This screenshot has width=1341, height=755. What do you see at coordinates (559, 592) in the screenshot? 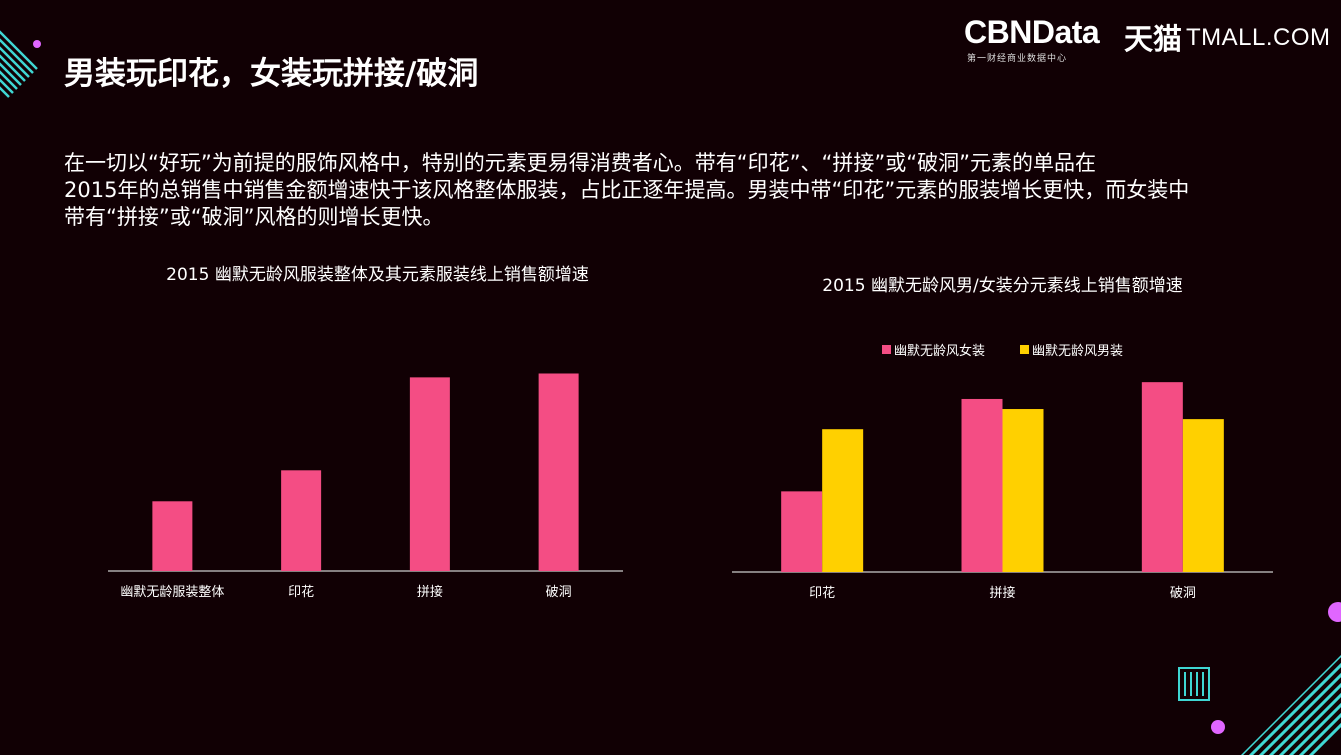
I see `chart1-x-tick-label: 破洞` at bounding box center [559, 592].